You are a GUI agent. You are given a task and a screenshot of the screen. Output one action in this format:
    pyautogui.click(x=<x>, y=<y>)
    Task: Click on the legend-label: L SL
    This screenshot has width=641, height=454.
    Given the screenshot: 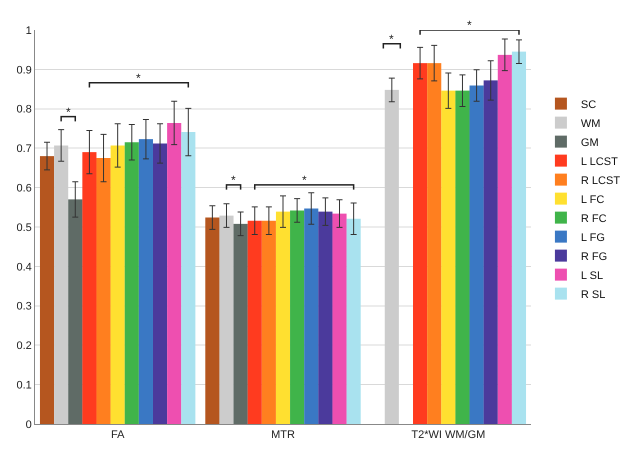 What is the action you would take?
    pyautogui.click(x=592, y=276)
    